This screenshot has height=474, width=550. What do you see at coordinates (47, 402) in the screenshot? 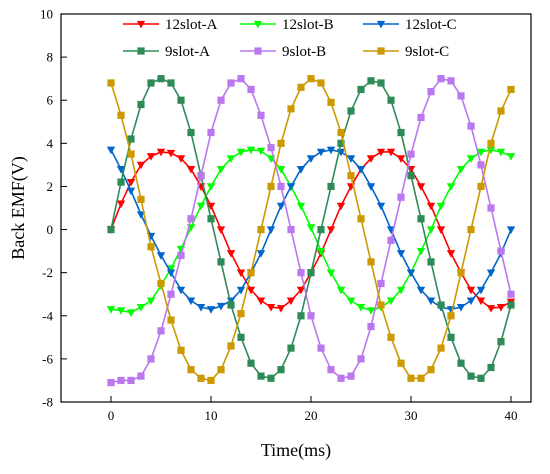
I see `y-tick-label: -8` at bounding box center [47, 402].